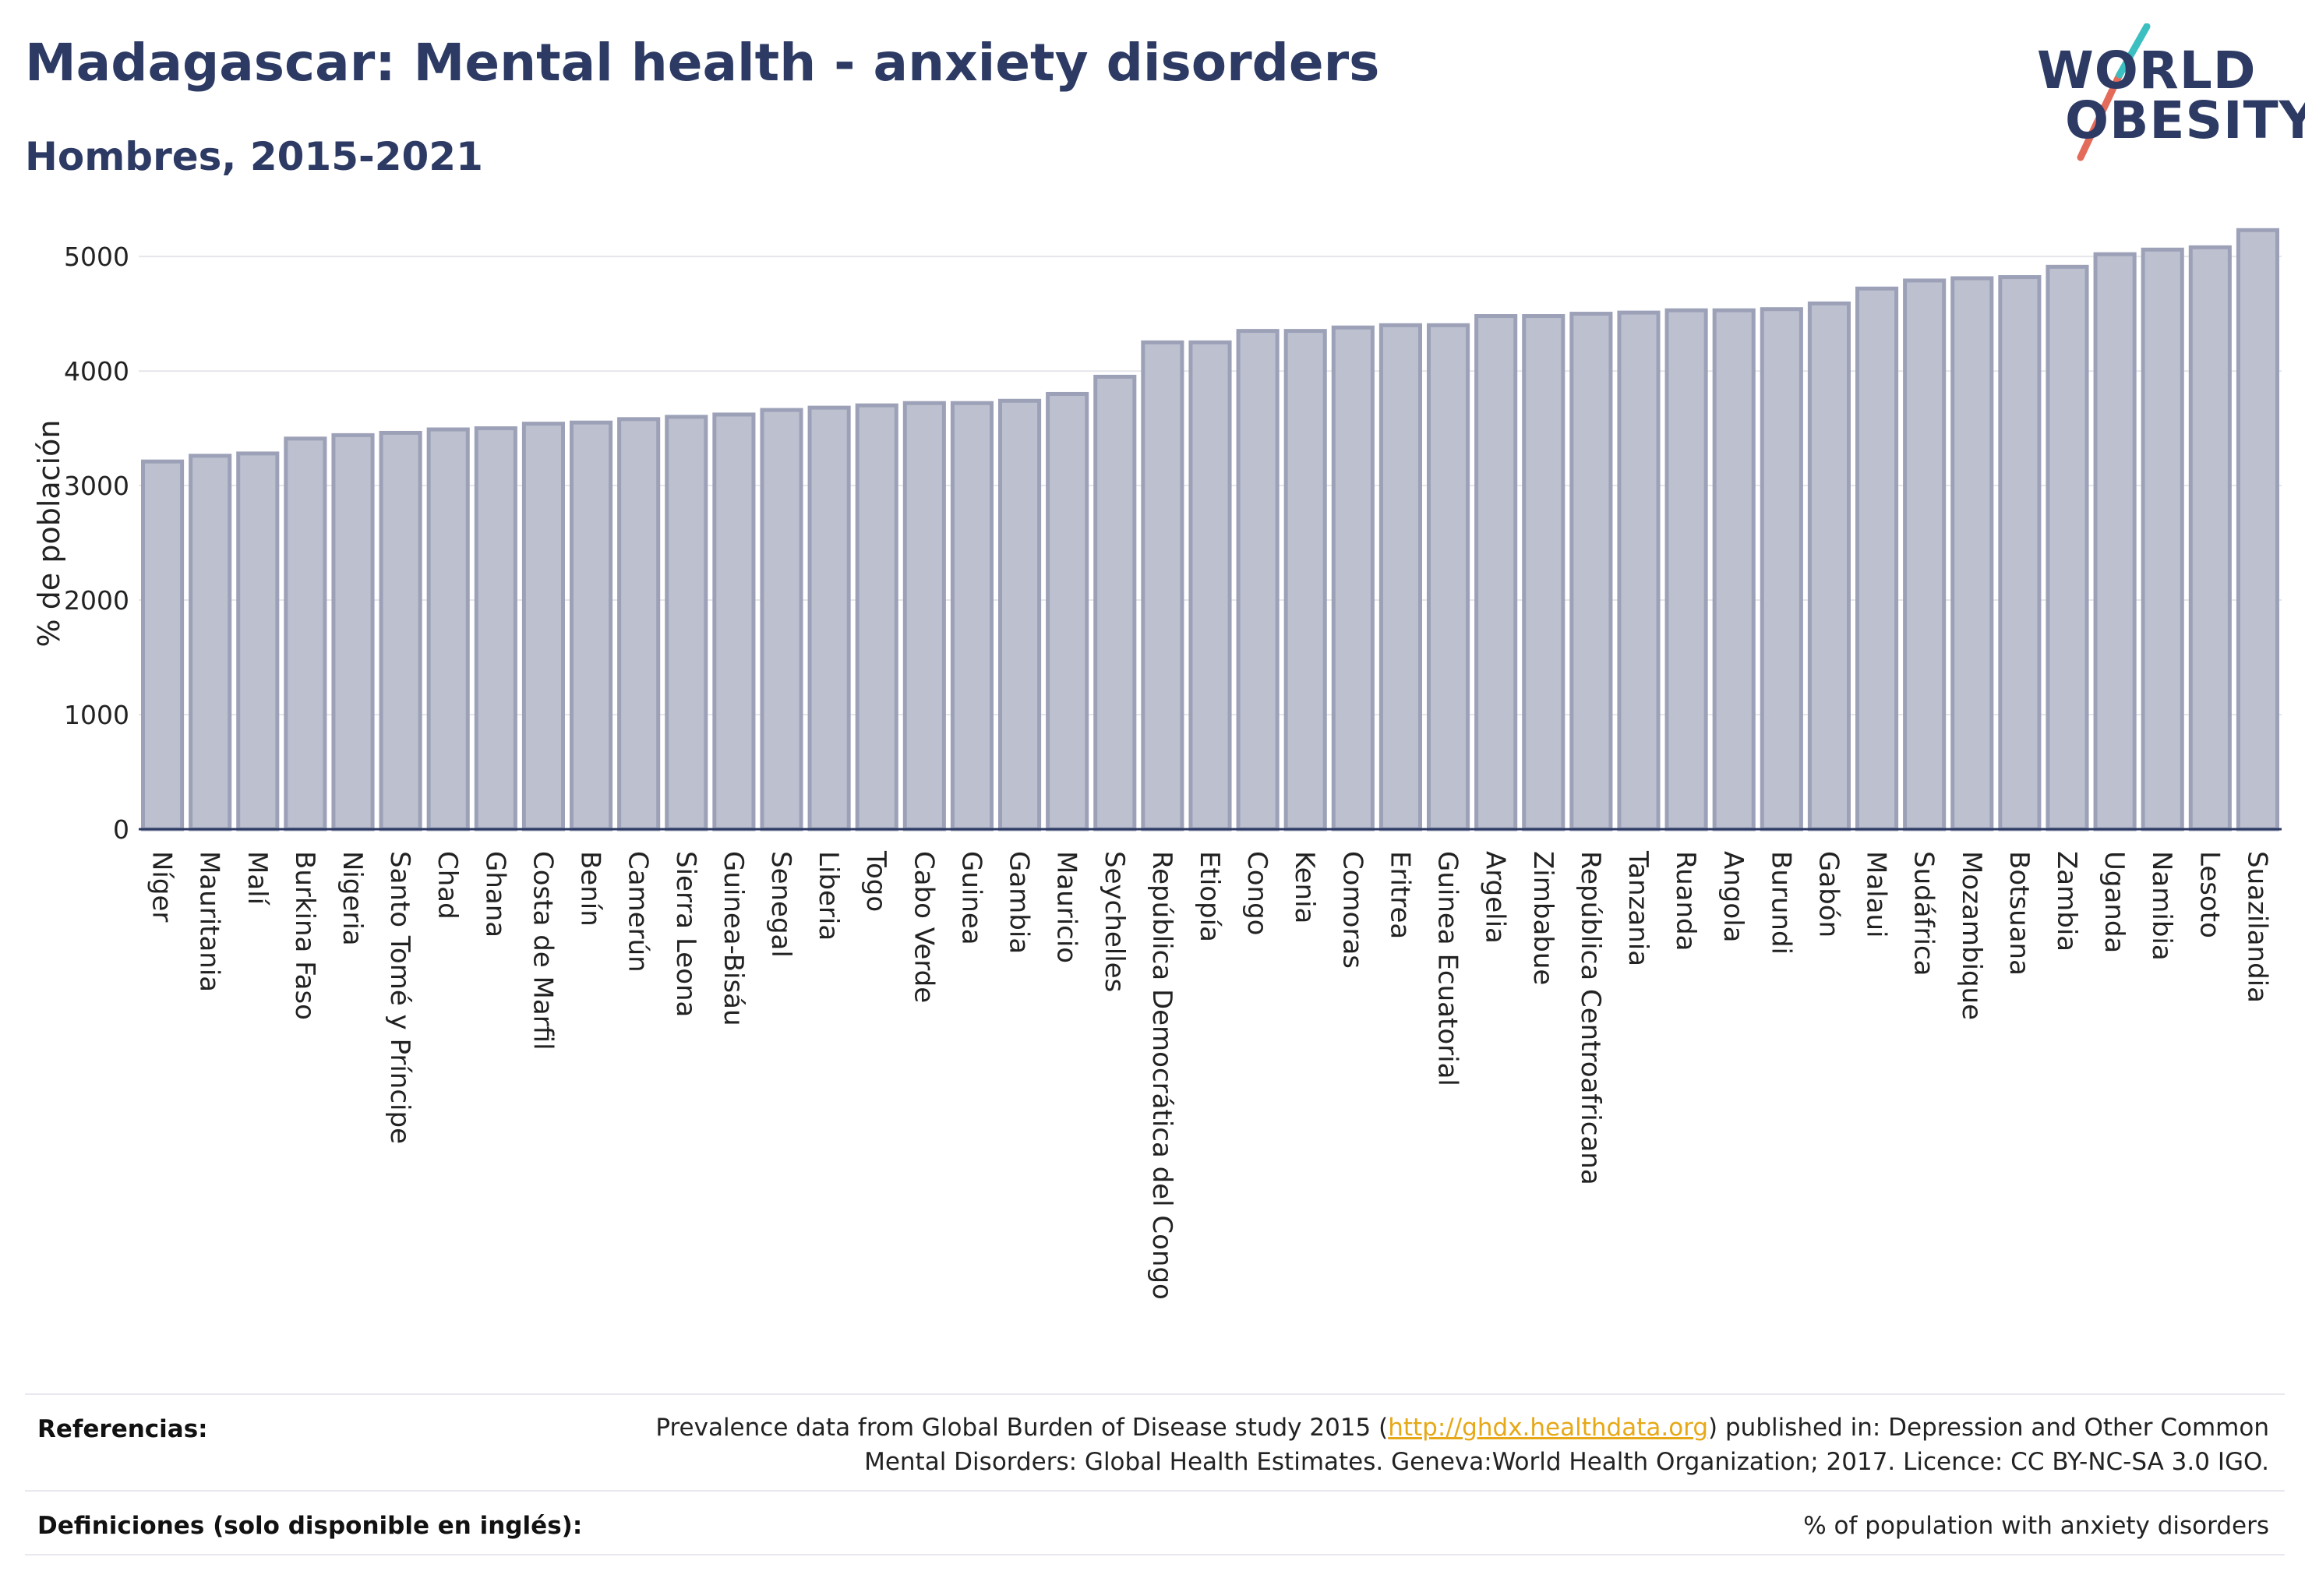  Describe the element at coordinates (638, 912) in the screenshot. I see `x-tick-label: Camerún` at that location.